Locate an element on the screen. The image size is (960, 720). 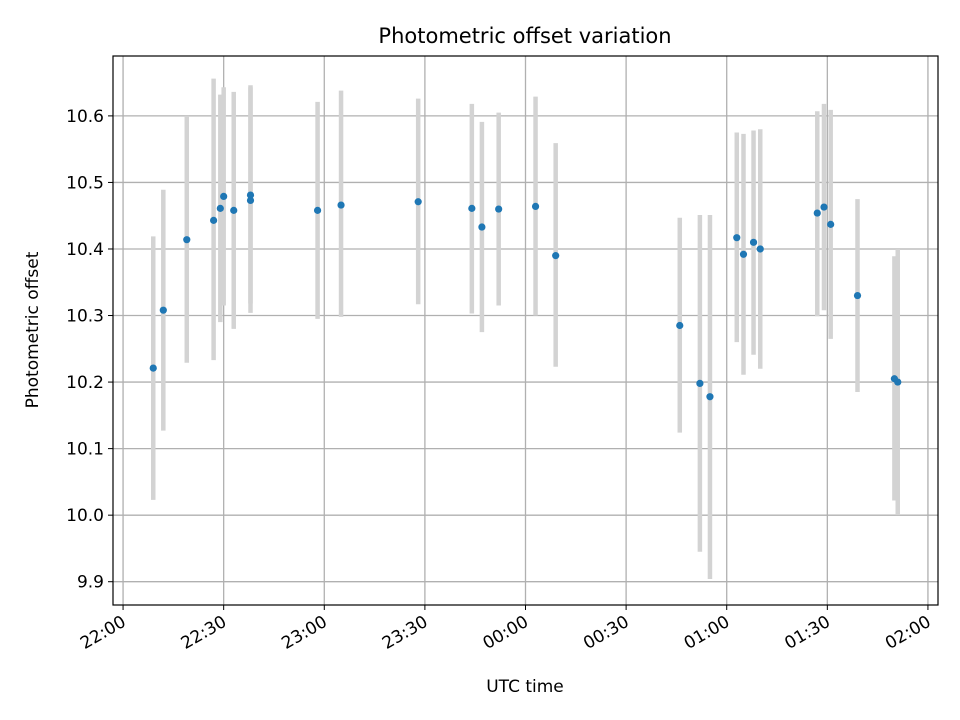
y-tick-label: 10.0 is located at coordinates (85, 516).